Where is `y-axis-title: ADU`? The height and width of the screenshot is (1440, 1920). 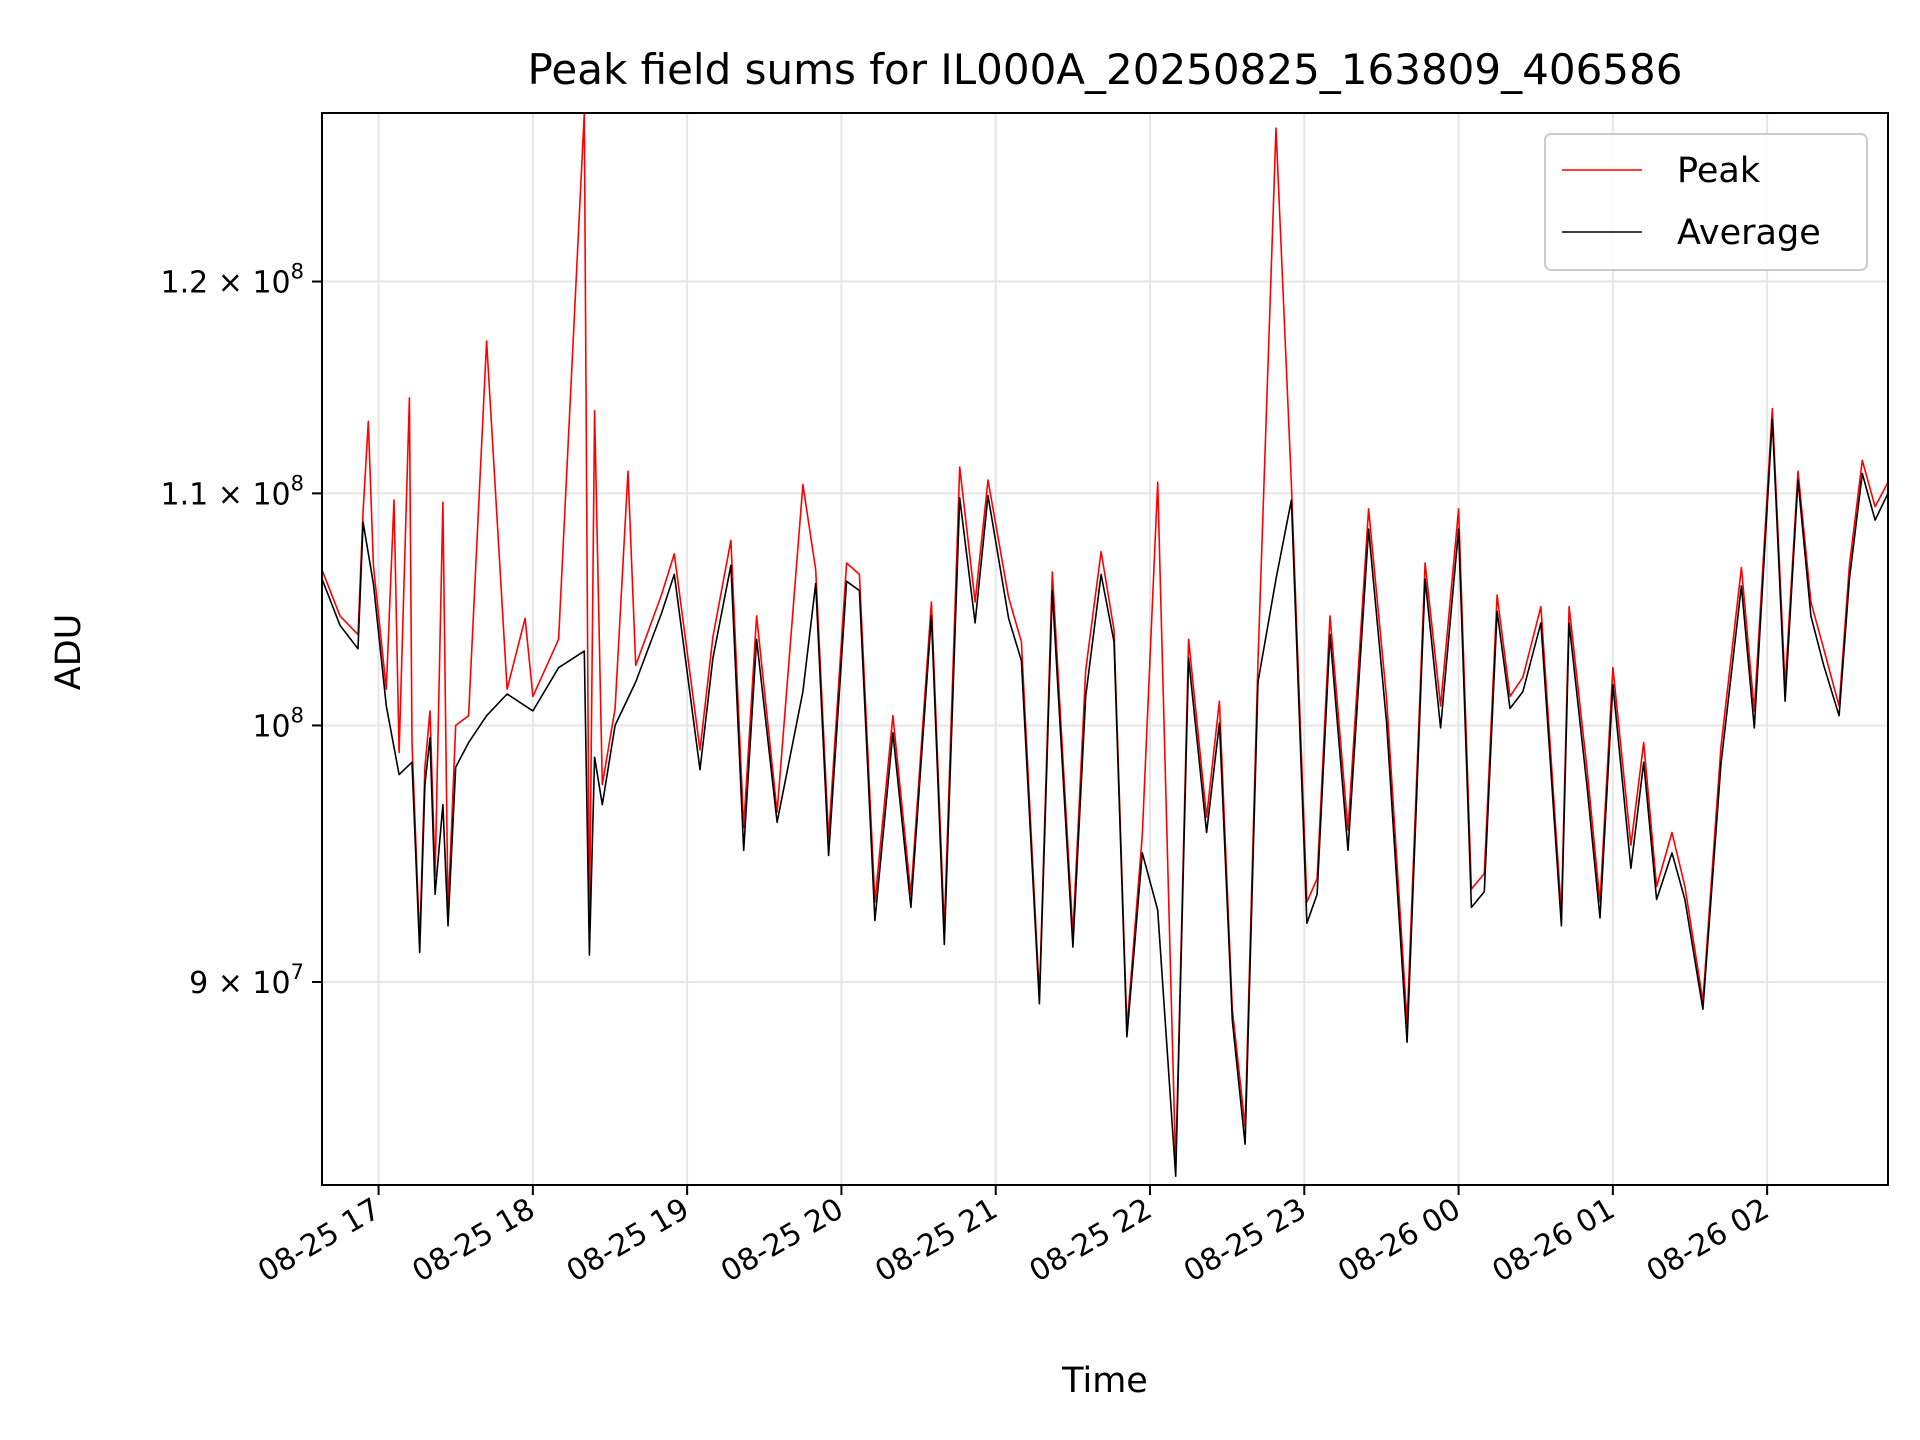
y-axis-title: ADU is located at coordinates (69, 652).